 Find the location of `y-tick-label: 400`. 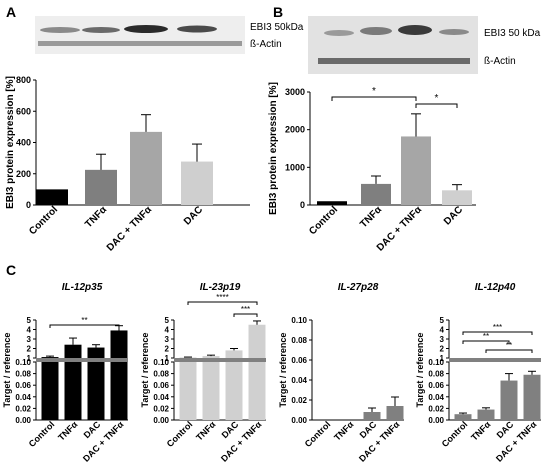

y-tick-label: 400 is located at coordinates (23, 143).